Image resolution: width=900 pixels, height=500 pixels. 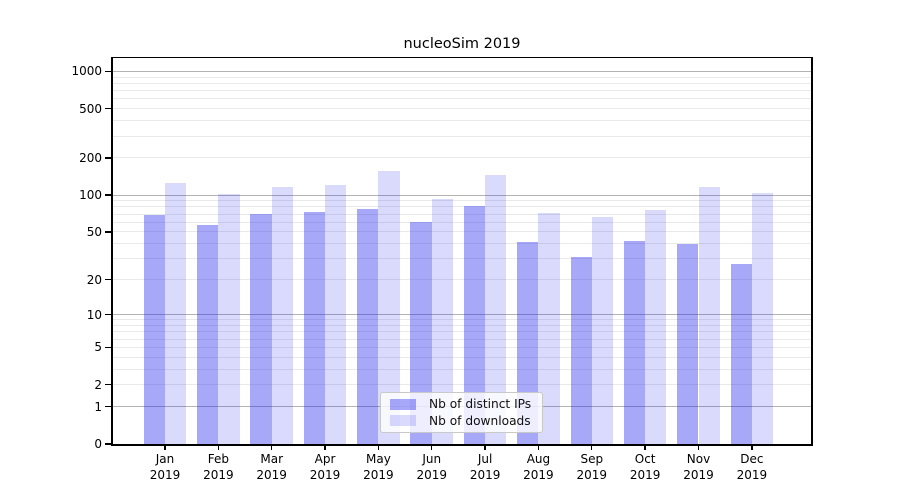 What do you see at coordinates (325, 459) in the screenshot?
I see `x-tick-label-line: Apr` at bounding box center [325, 459].